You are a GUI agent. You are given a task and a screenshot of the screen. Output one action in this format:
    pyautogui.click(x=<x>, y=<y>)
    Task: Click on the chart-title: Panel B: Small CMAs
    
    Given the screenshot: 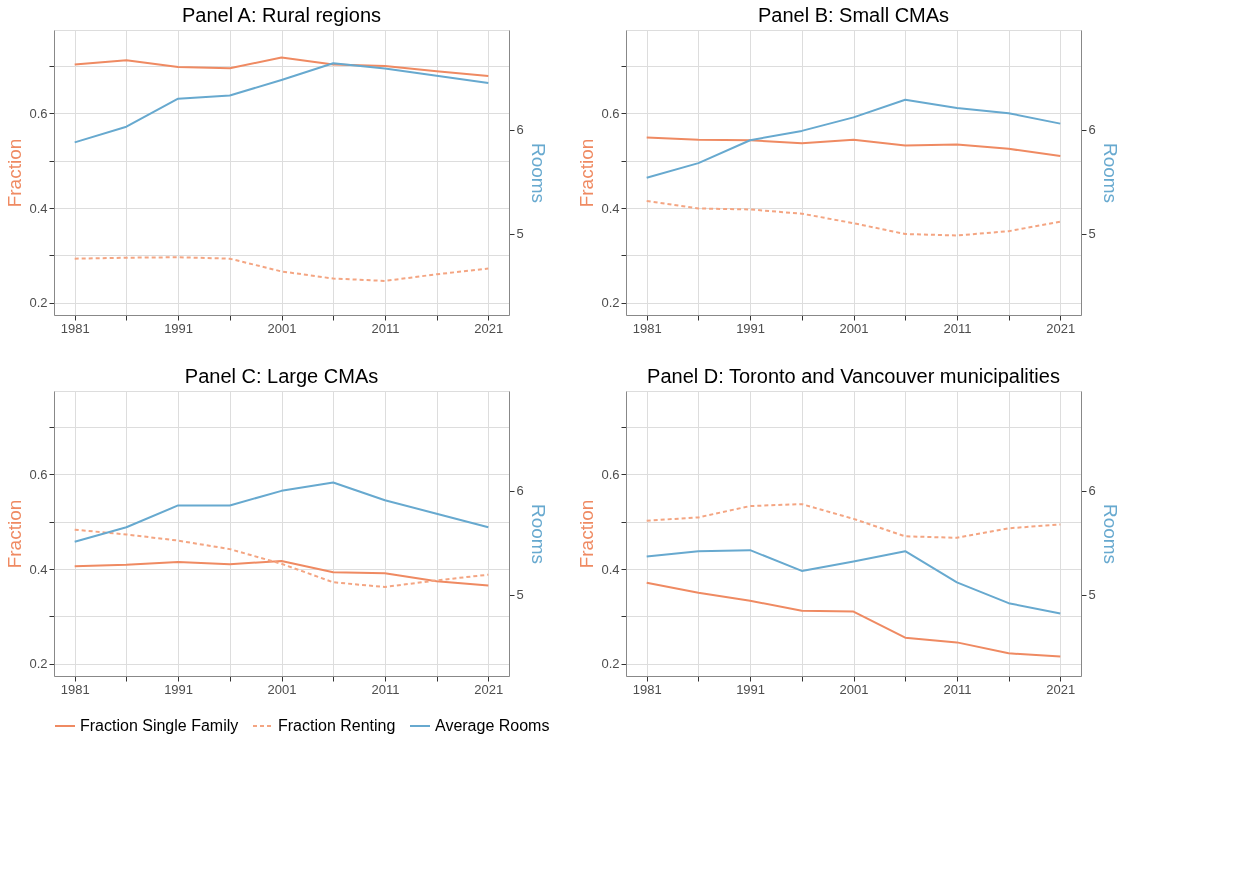 What is the action you would take?
    pyautogui.click(x=853, y=15)
    